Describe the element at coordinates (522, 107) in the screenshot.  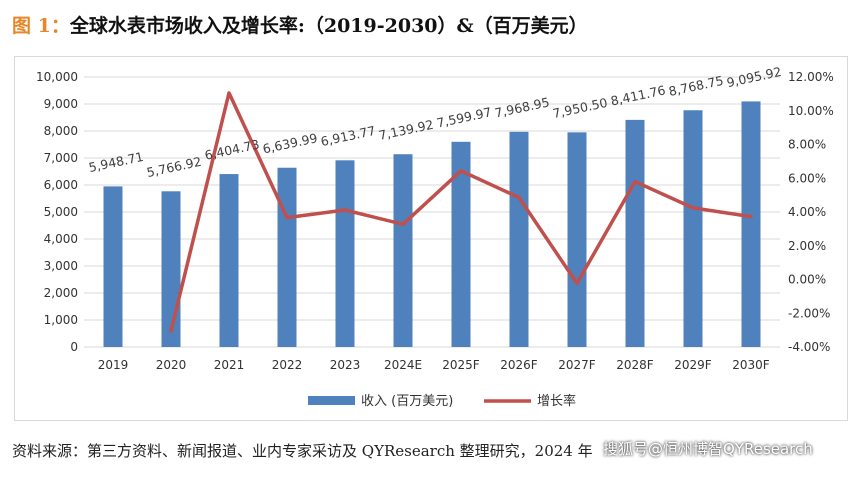
I see `bar-data-label: 7,968.95` at that location.